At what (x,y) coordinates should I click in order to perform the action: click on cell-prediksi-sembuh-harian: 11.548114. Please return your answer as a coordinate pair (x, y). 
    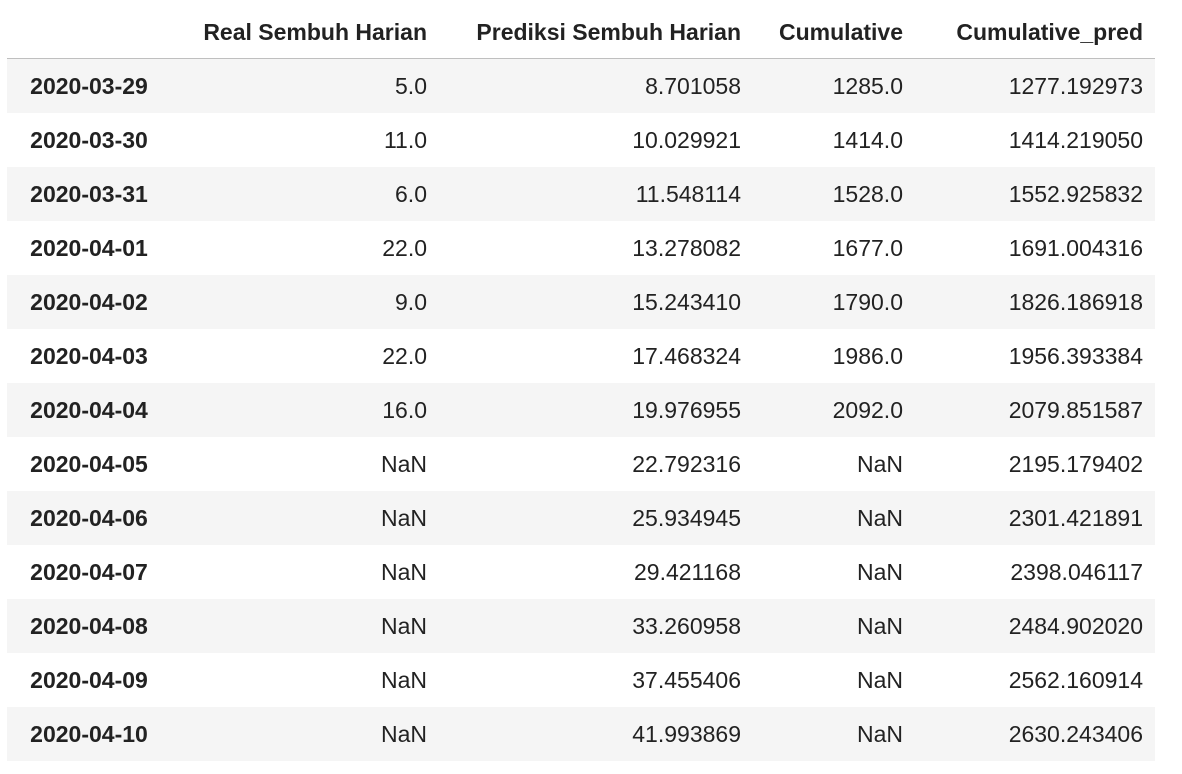
    Looking at the image, I should click on (688, 193).